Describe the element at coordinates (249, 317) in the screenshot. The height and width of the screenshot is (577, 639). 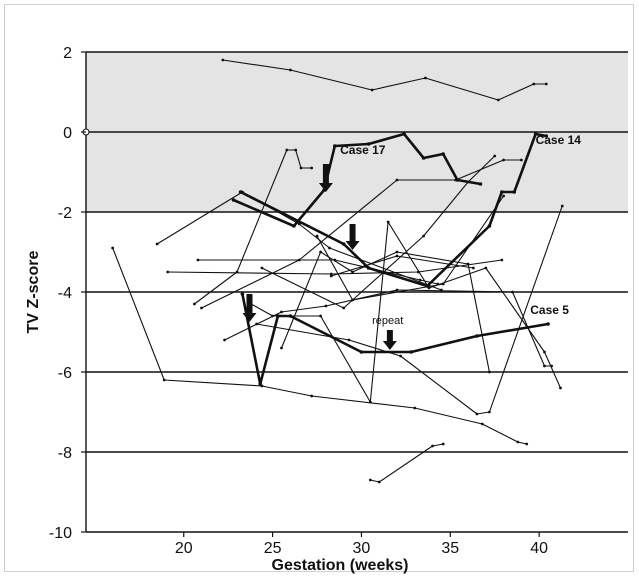
I see `arrow-3-head` at that location.